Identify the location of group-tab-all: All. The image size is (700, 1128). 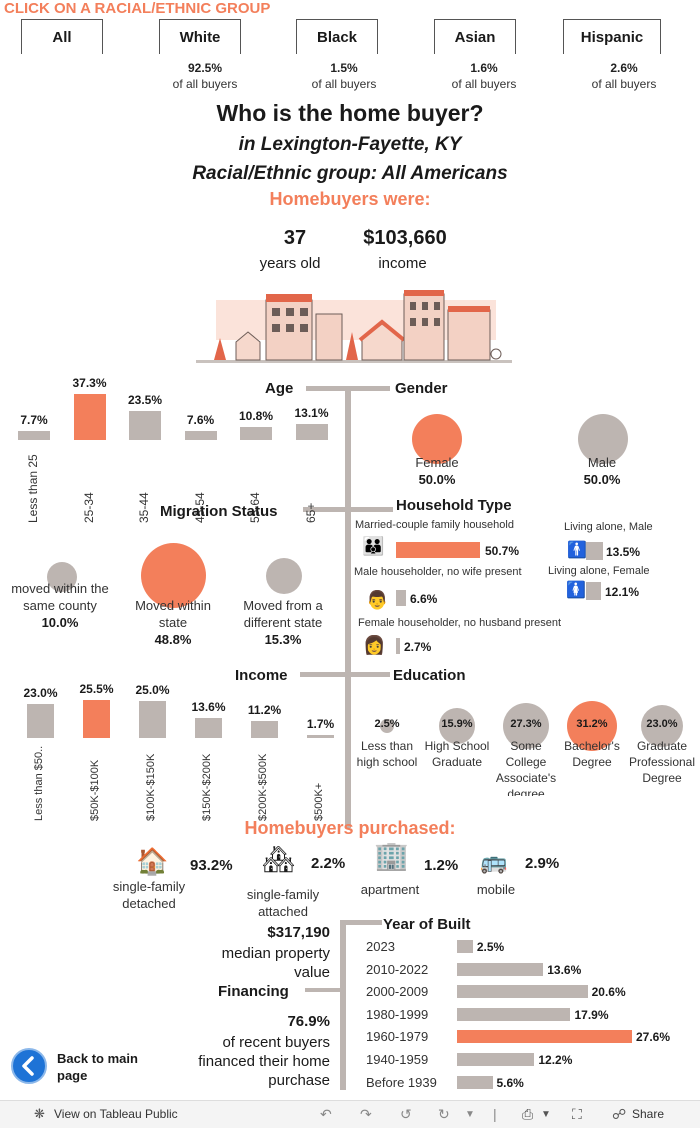
(62, 36).